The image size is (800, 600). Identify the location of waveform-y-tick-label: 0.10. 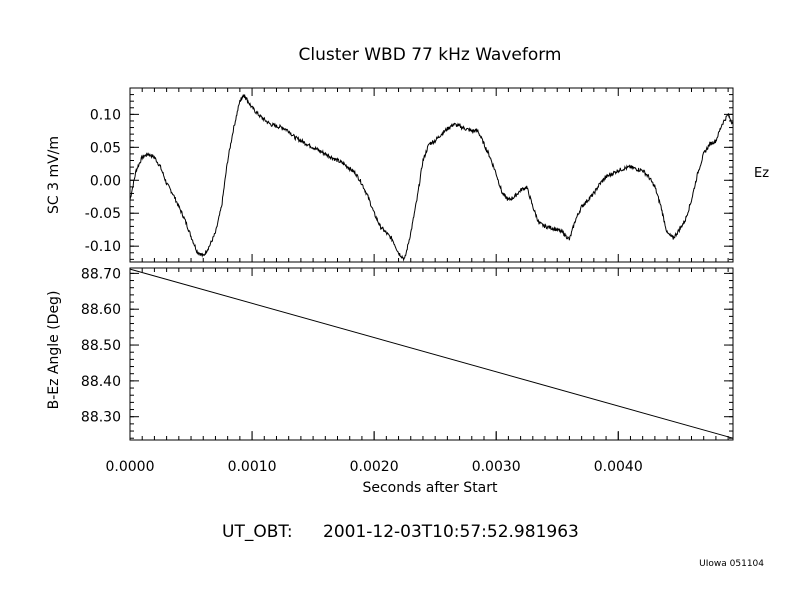
(105, 115).